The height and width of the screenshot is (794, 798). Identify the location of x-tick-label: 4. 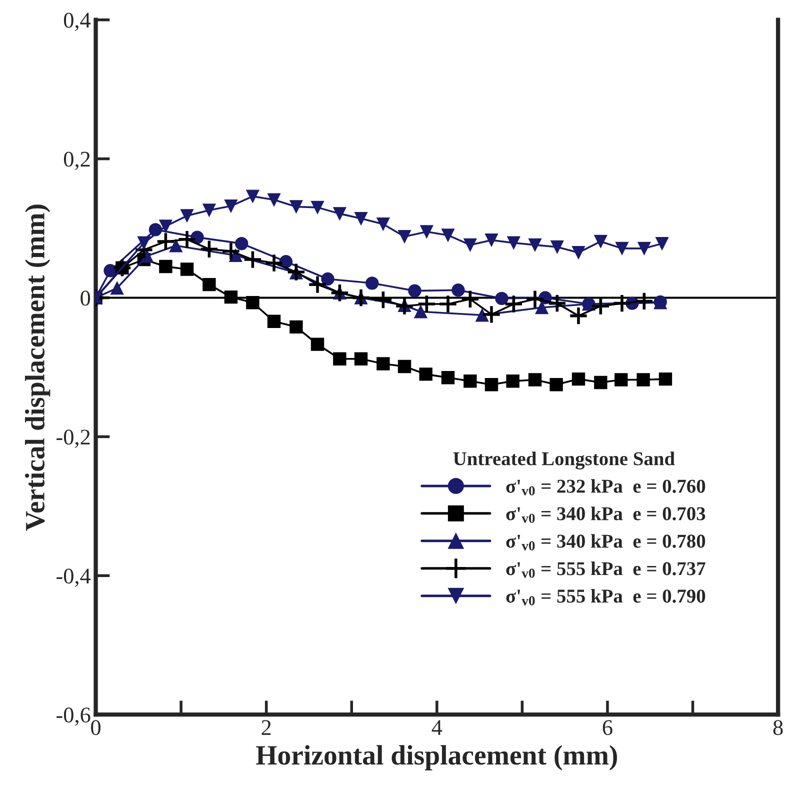
(437, 727).